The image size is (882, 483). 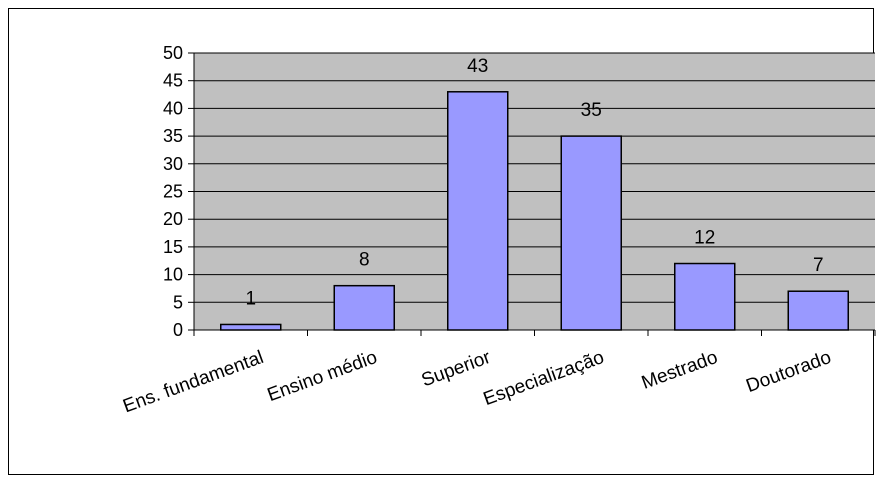 What do you see at coordinates (173, 219) in the screenshot?
I see `y-tick-label: 20` at bounding box center [173, 219].